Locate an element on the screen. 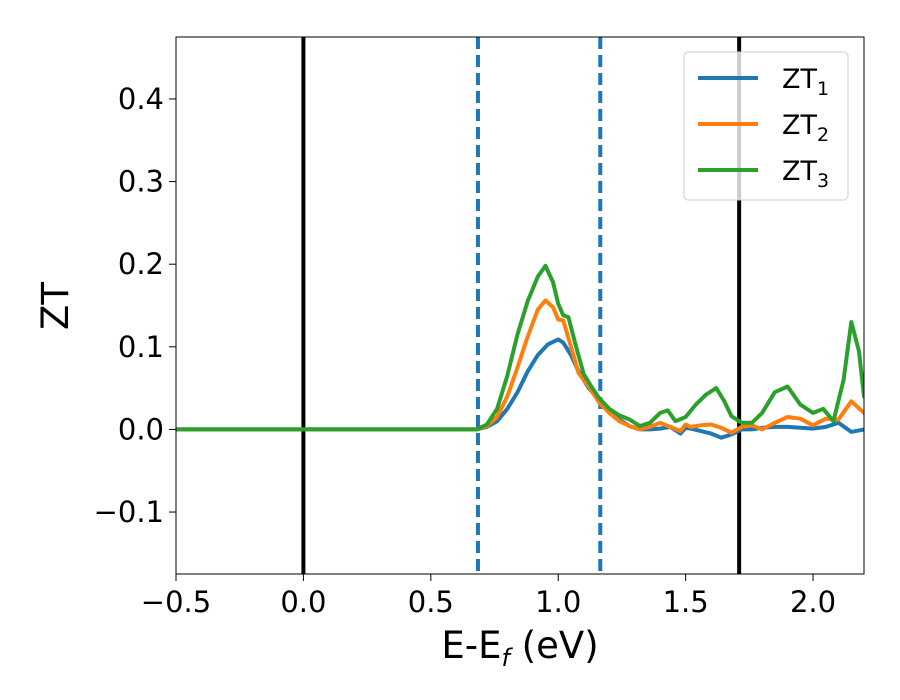  x-tick-label: 0.5 is located at coordinates (431, 602).